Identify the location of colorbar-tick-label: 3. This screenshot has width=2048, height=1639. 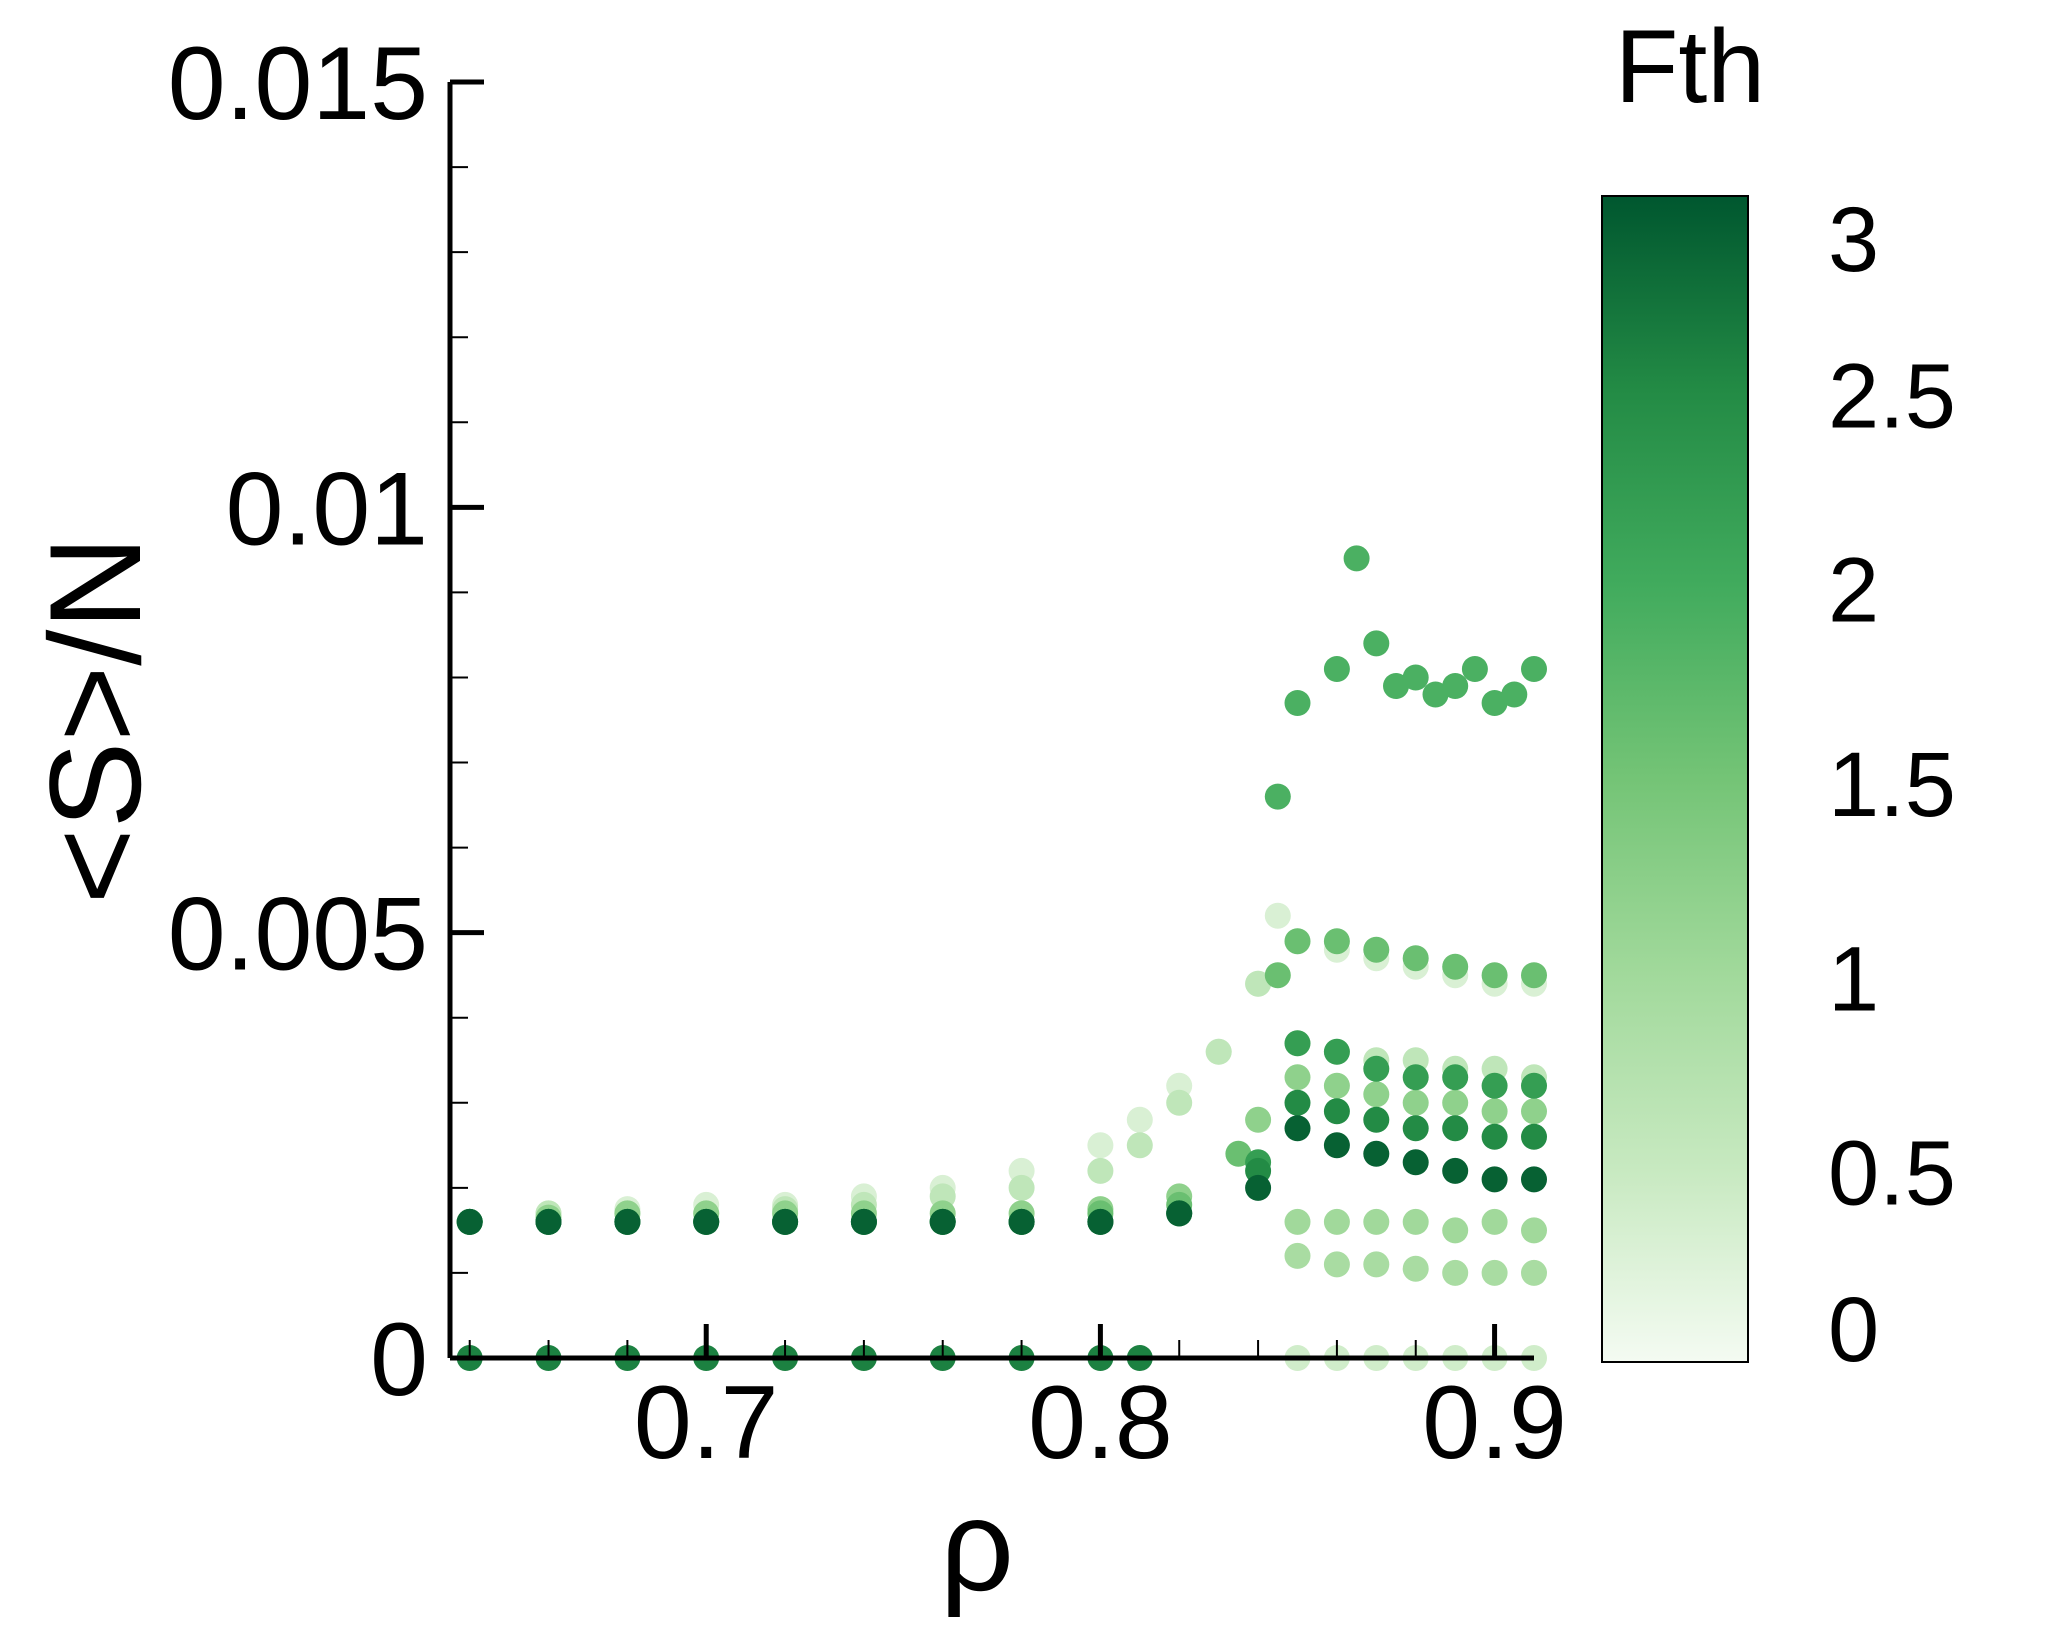
(1853, 240).